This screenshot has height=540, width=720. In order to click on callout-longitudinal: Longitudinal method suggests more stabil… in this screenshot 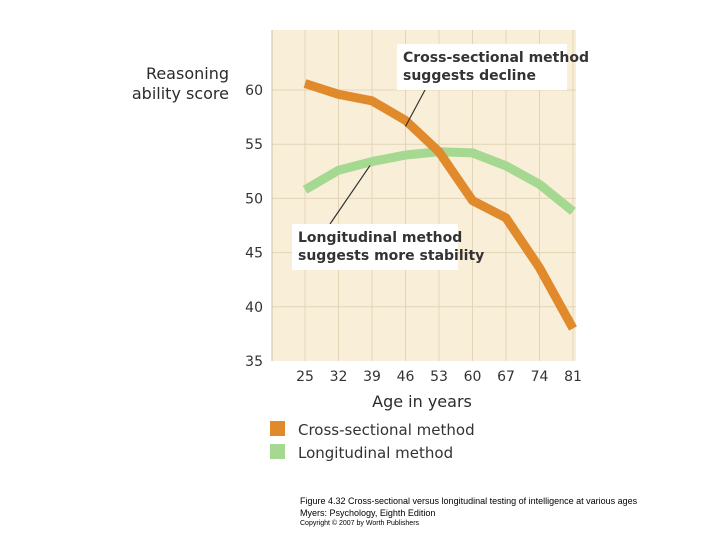, I will do `click(388, 217)`.